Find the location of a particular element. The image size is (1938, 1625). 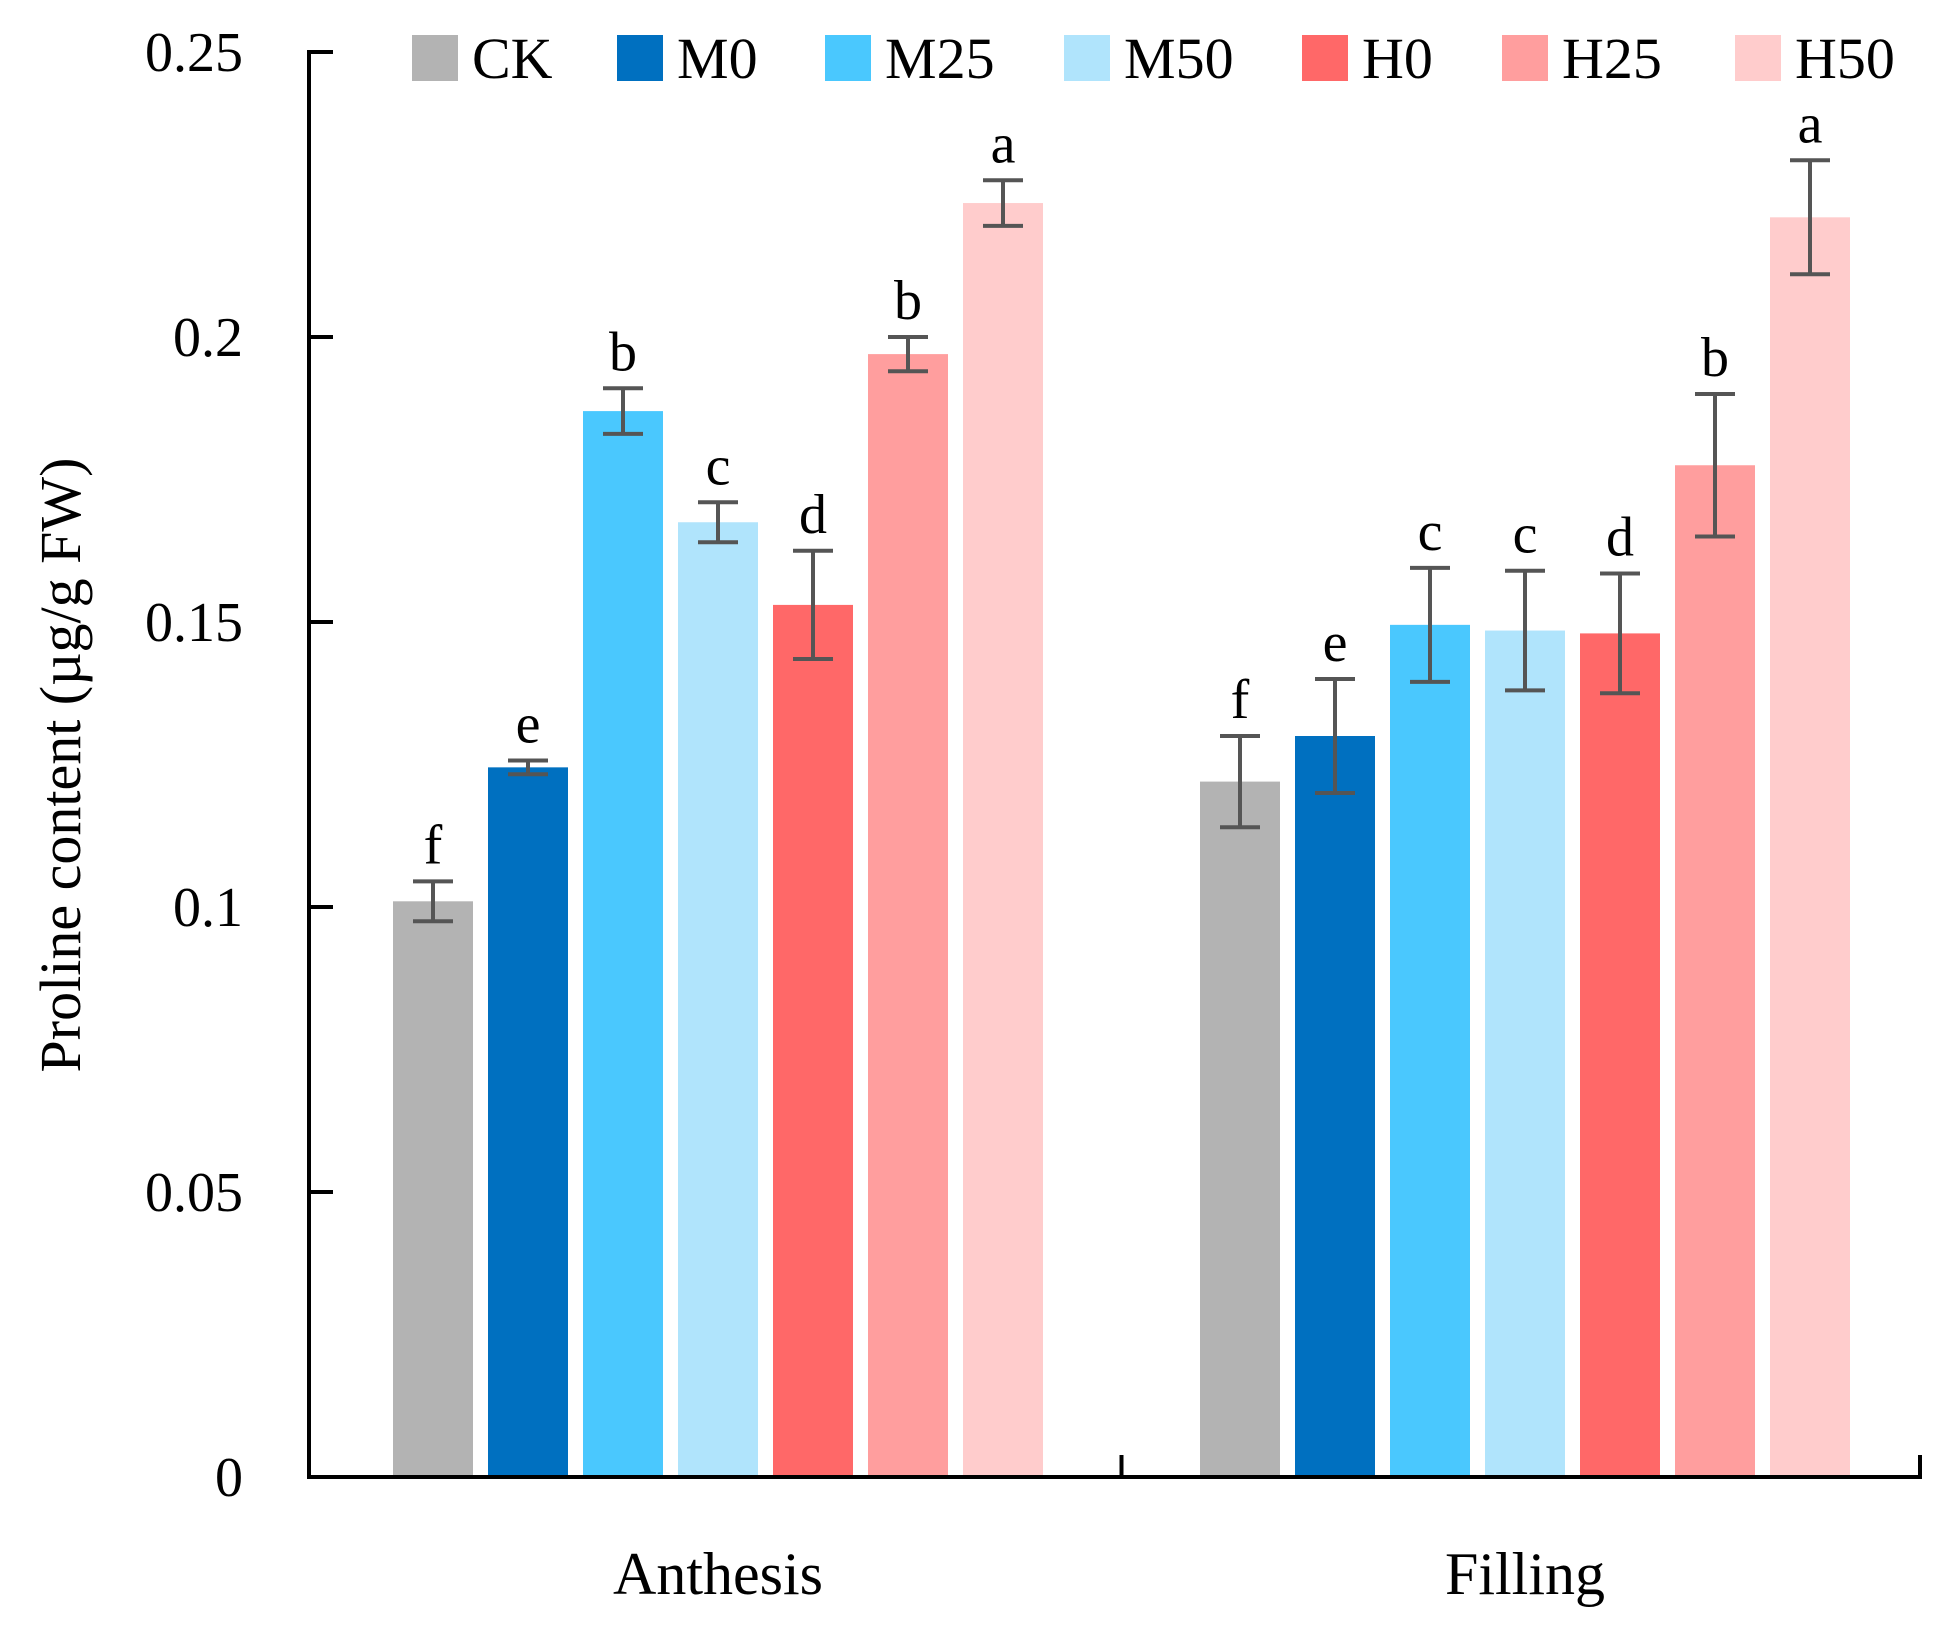

bar-filling-h50 is located at coordinates (1810, 847).